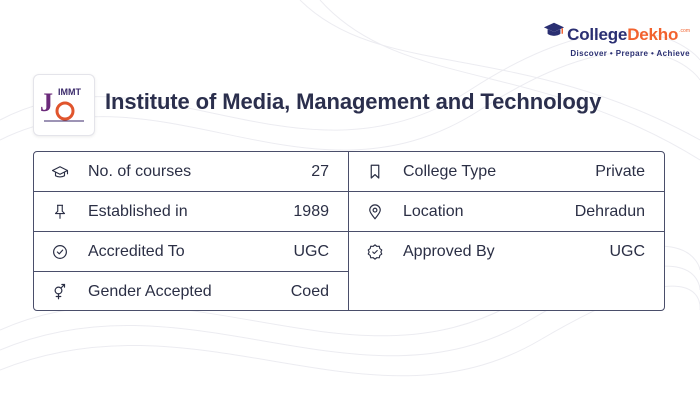 The width and height of the screenshot is (700, 400). What do you see at coordinates (46, 102) in the screenshot?
I see `svg-text: J` at bounding box center [46, 102].